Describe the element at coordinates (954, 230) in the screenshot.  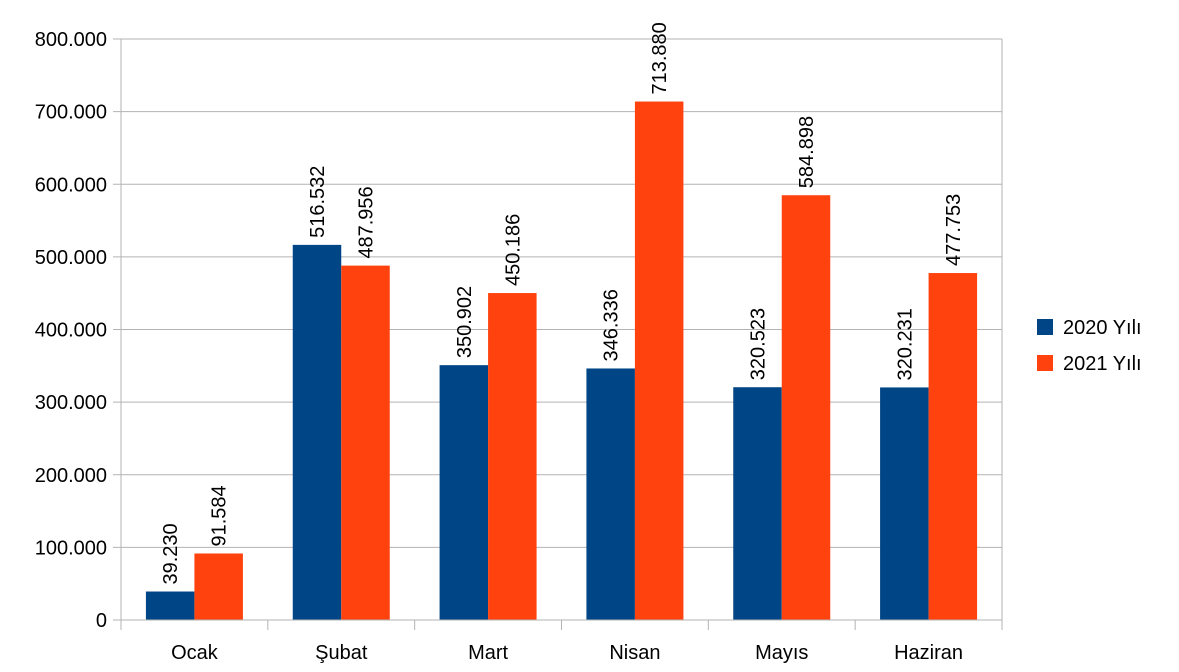
I see `data-label: 477.753` at that location.